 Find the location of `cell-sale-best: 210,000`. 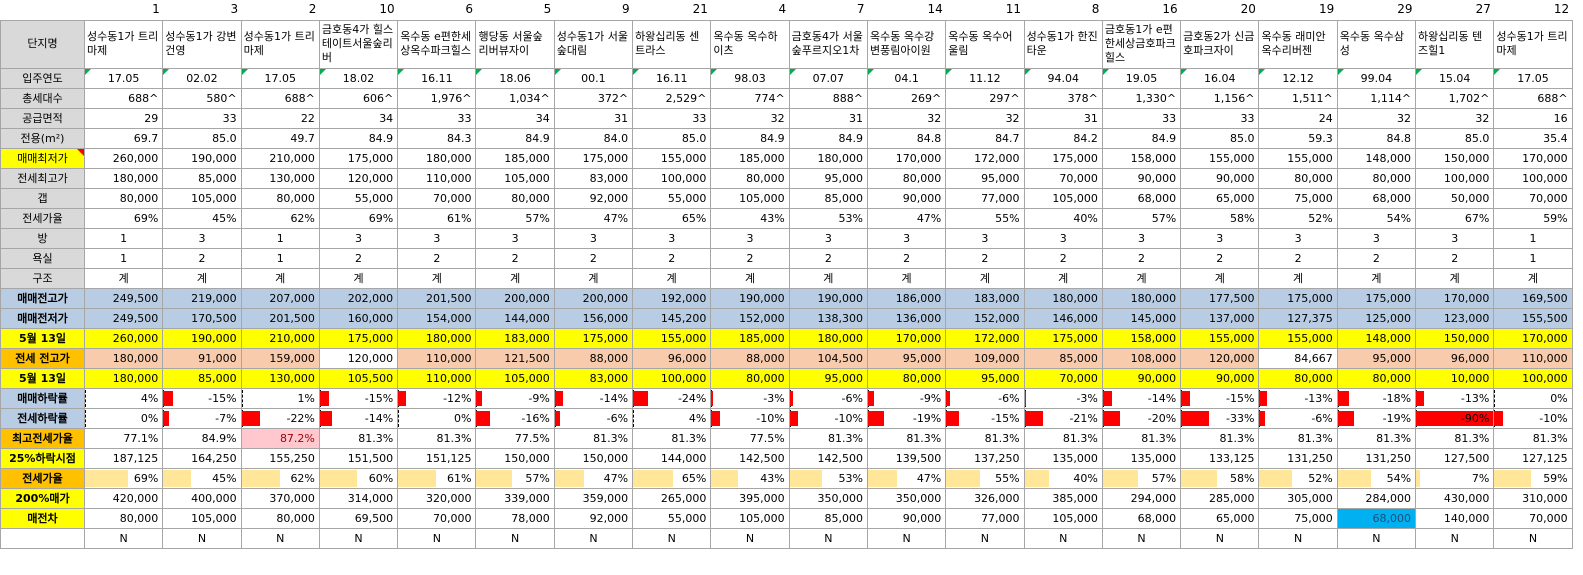

cell-sale-best: 210,000 is located at coordinates (280, 158).